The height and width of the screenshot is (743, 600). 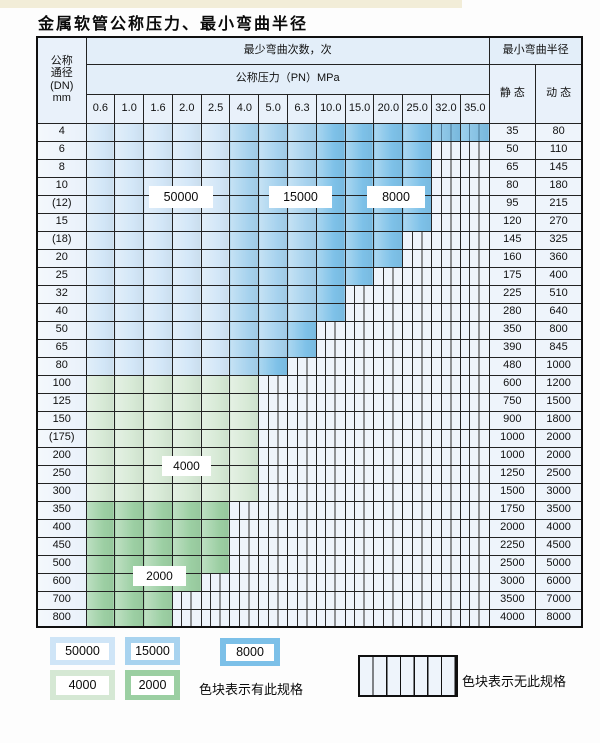 I want to click on table-row-dn-800: 800 4000 8000, so click(x=309, y=618).